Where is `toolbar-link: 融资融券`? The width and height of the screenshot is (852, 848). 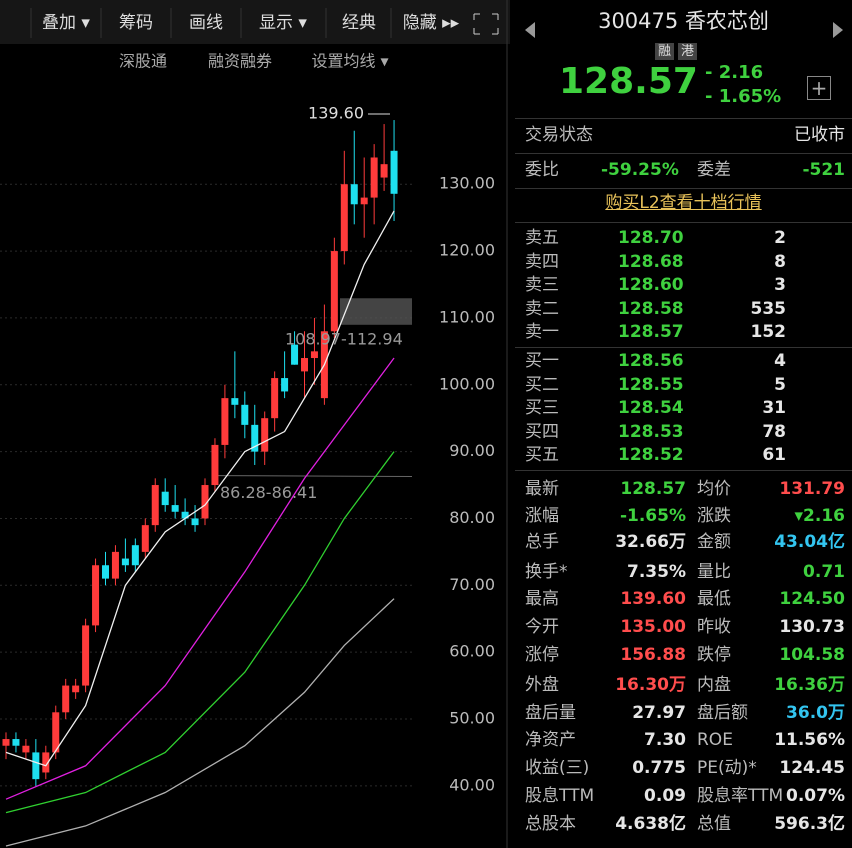 toolbar-link: 融资融券 is located at coordinates (240, 61).